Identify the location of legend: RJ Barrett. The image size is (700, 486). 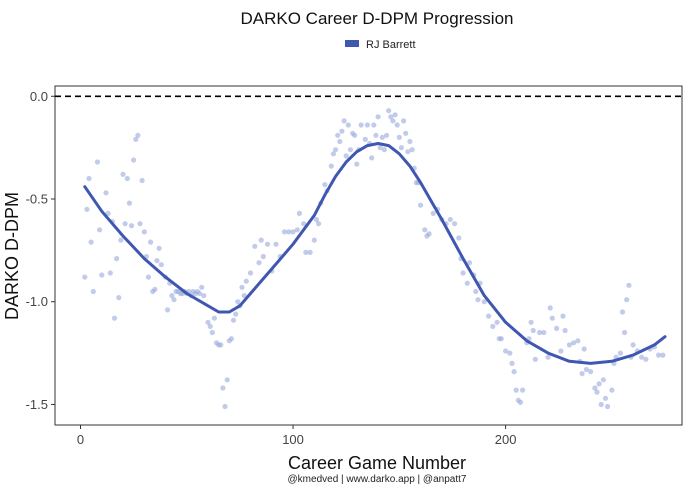
(380, 45).